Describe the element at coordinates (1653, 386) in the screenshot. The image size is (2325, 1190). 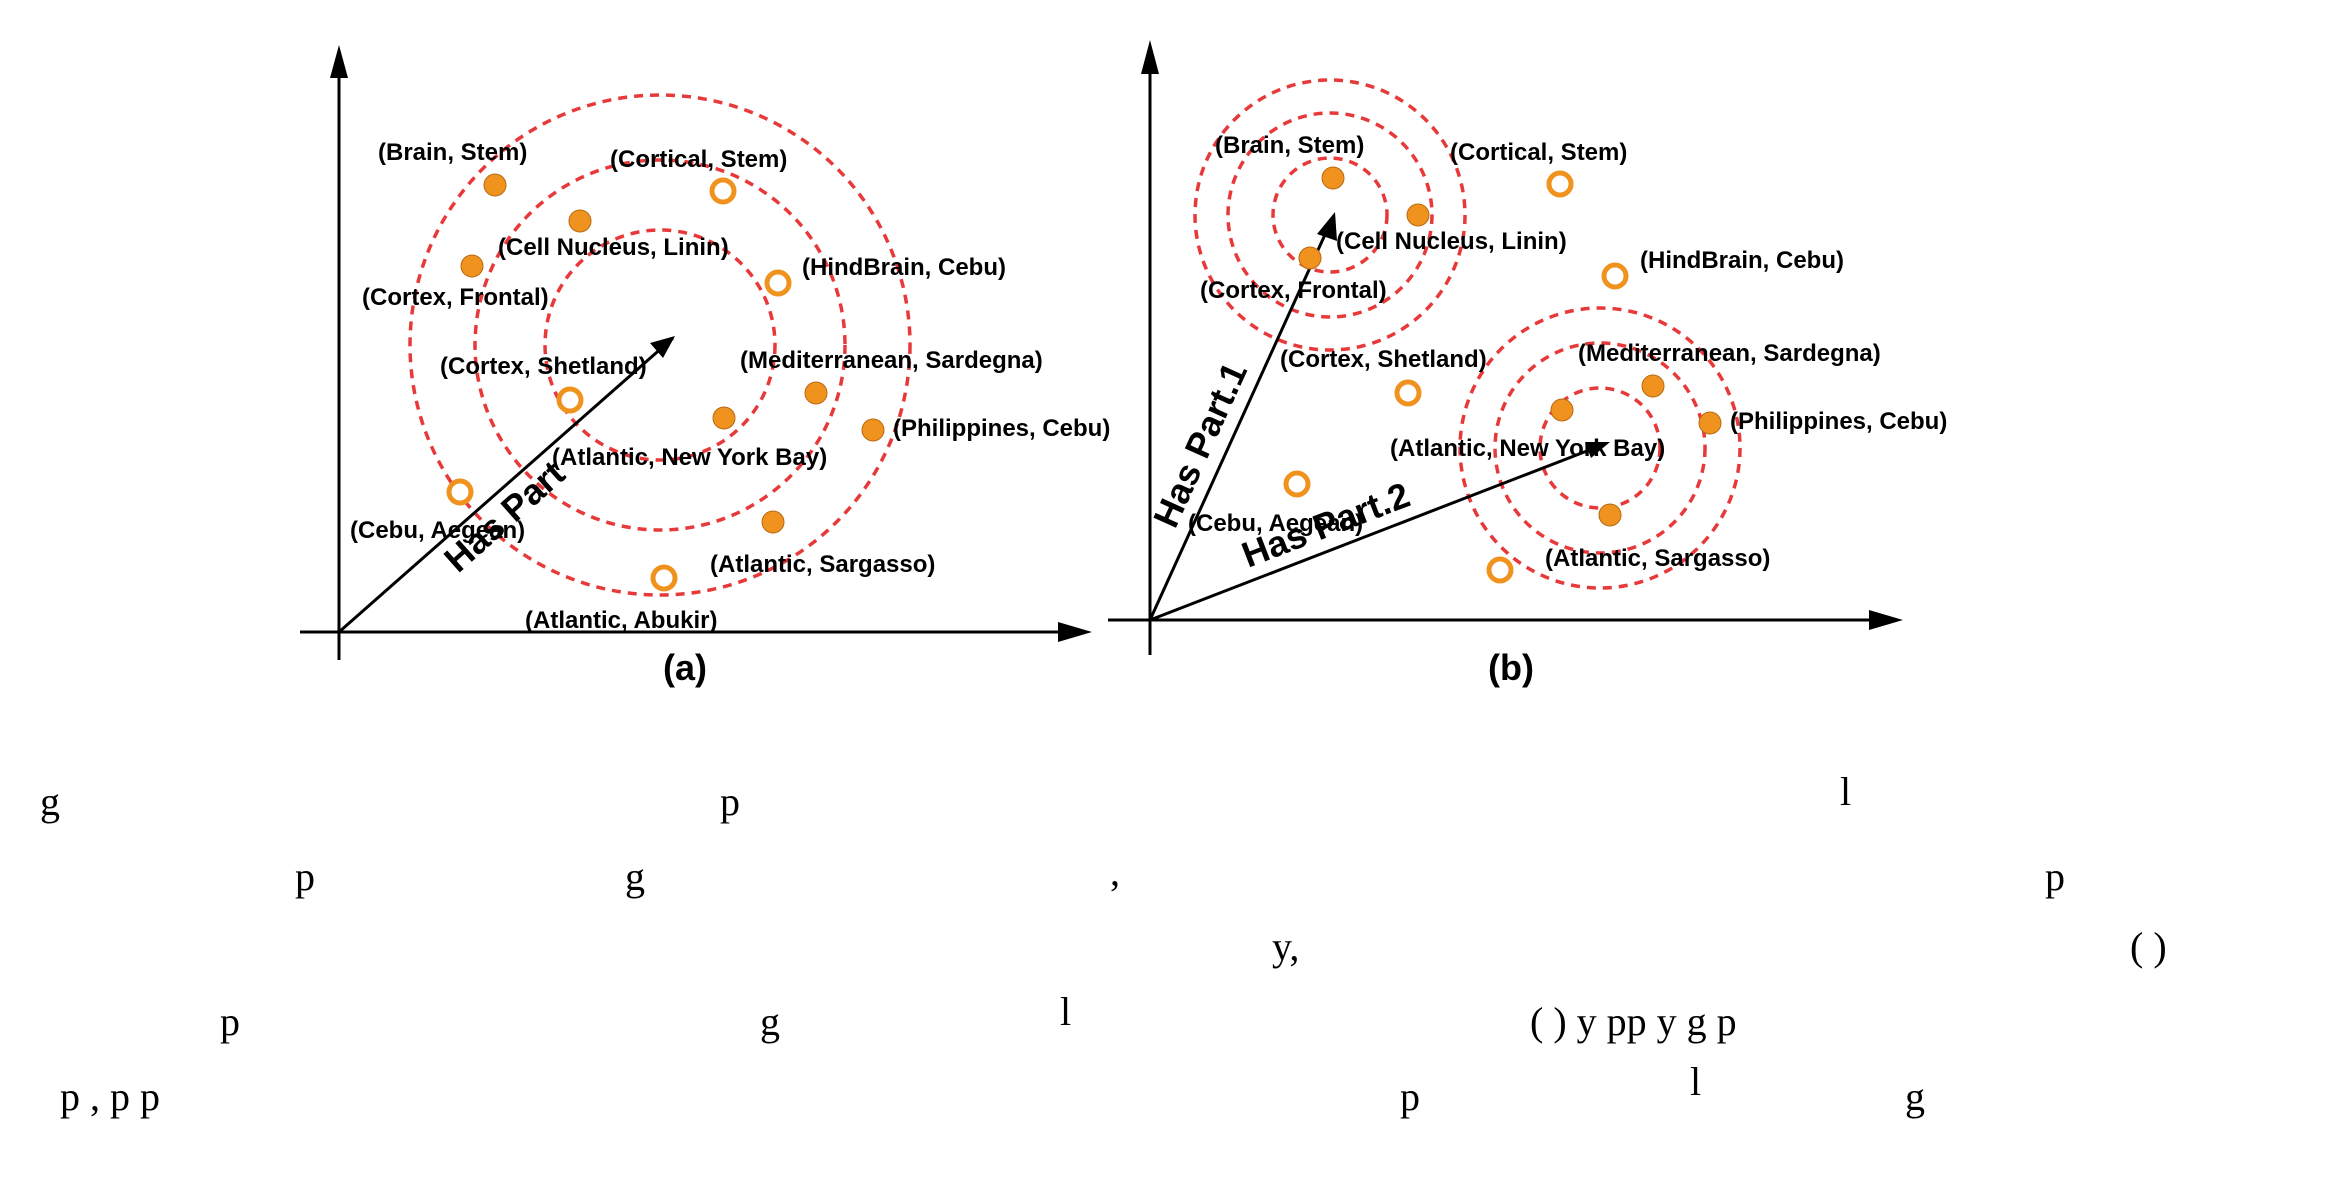
I see `point-mediterranean-b` at that location.